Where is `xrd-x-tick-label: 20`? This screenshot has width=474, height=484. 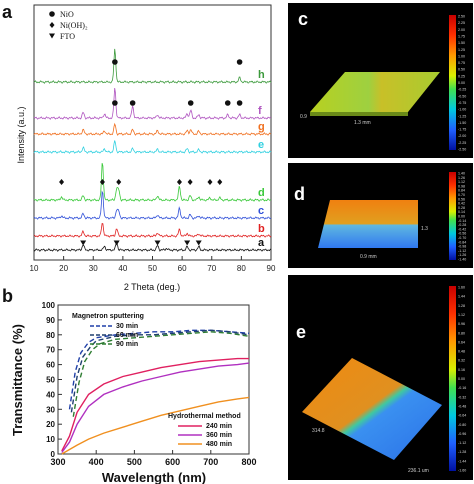 xrd-x-tick-label: 20 is located at coordinates (63, 268).